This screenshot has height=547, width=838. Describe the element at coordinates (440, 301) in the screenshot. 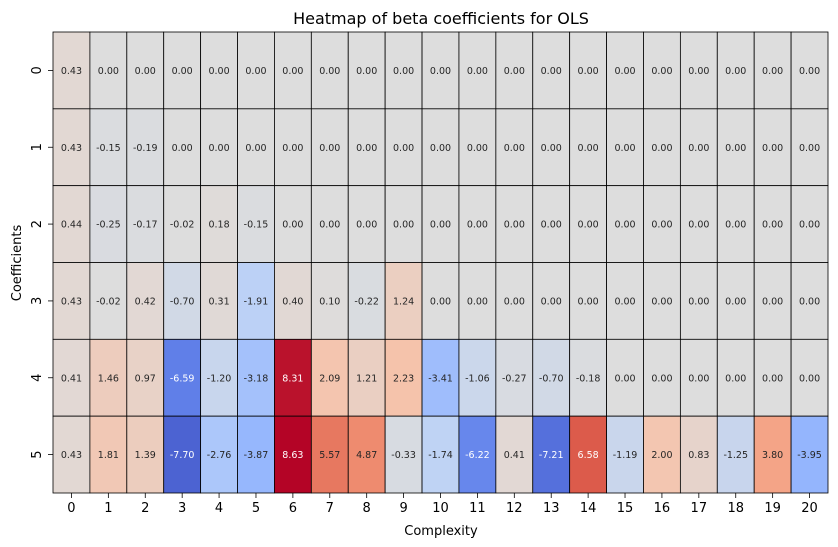

I see `heatmap-cell-r3-c10` at that location.